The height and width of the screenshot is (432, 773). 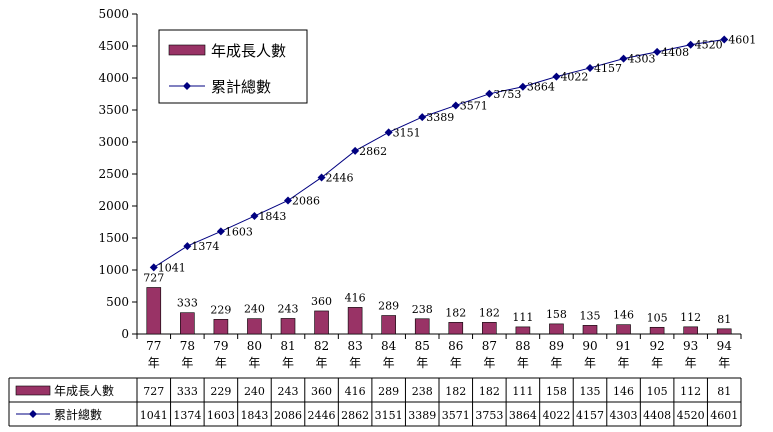 I want to click on table-cell: 2086, so click(x=288, y=415).